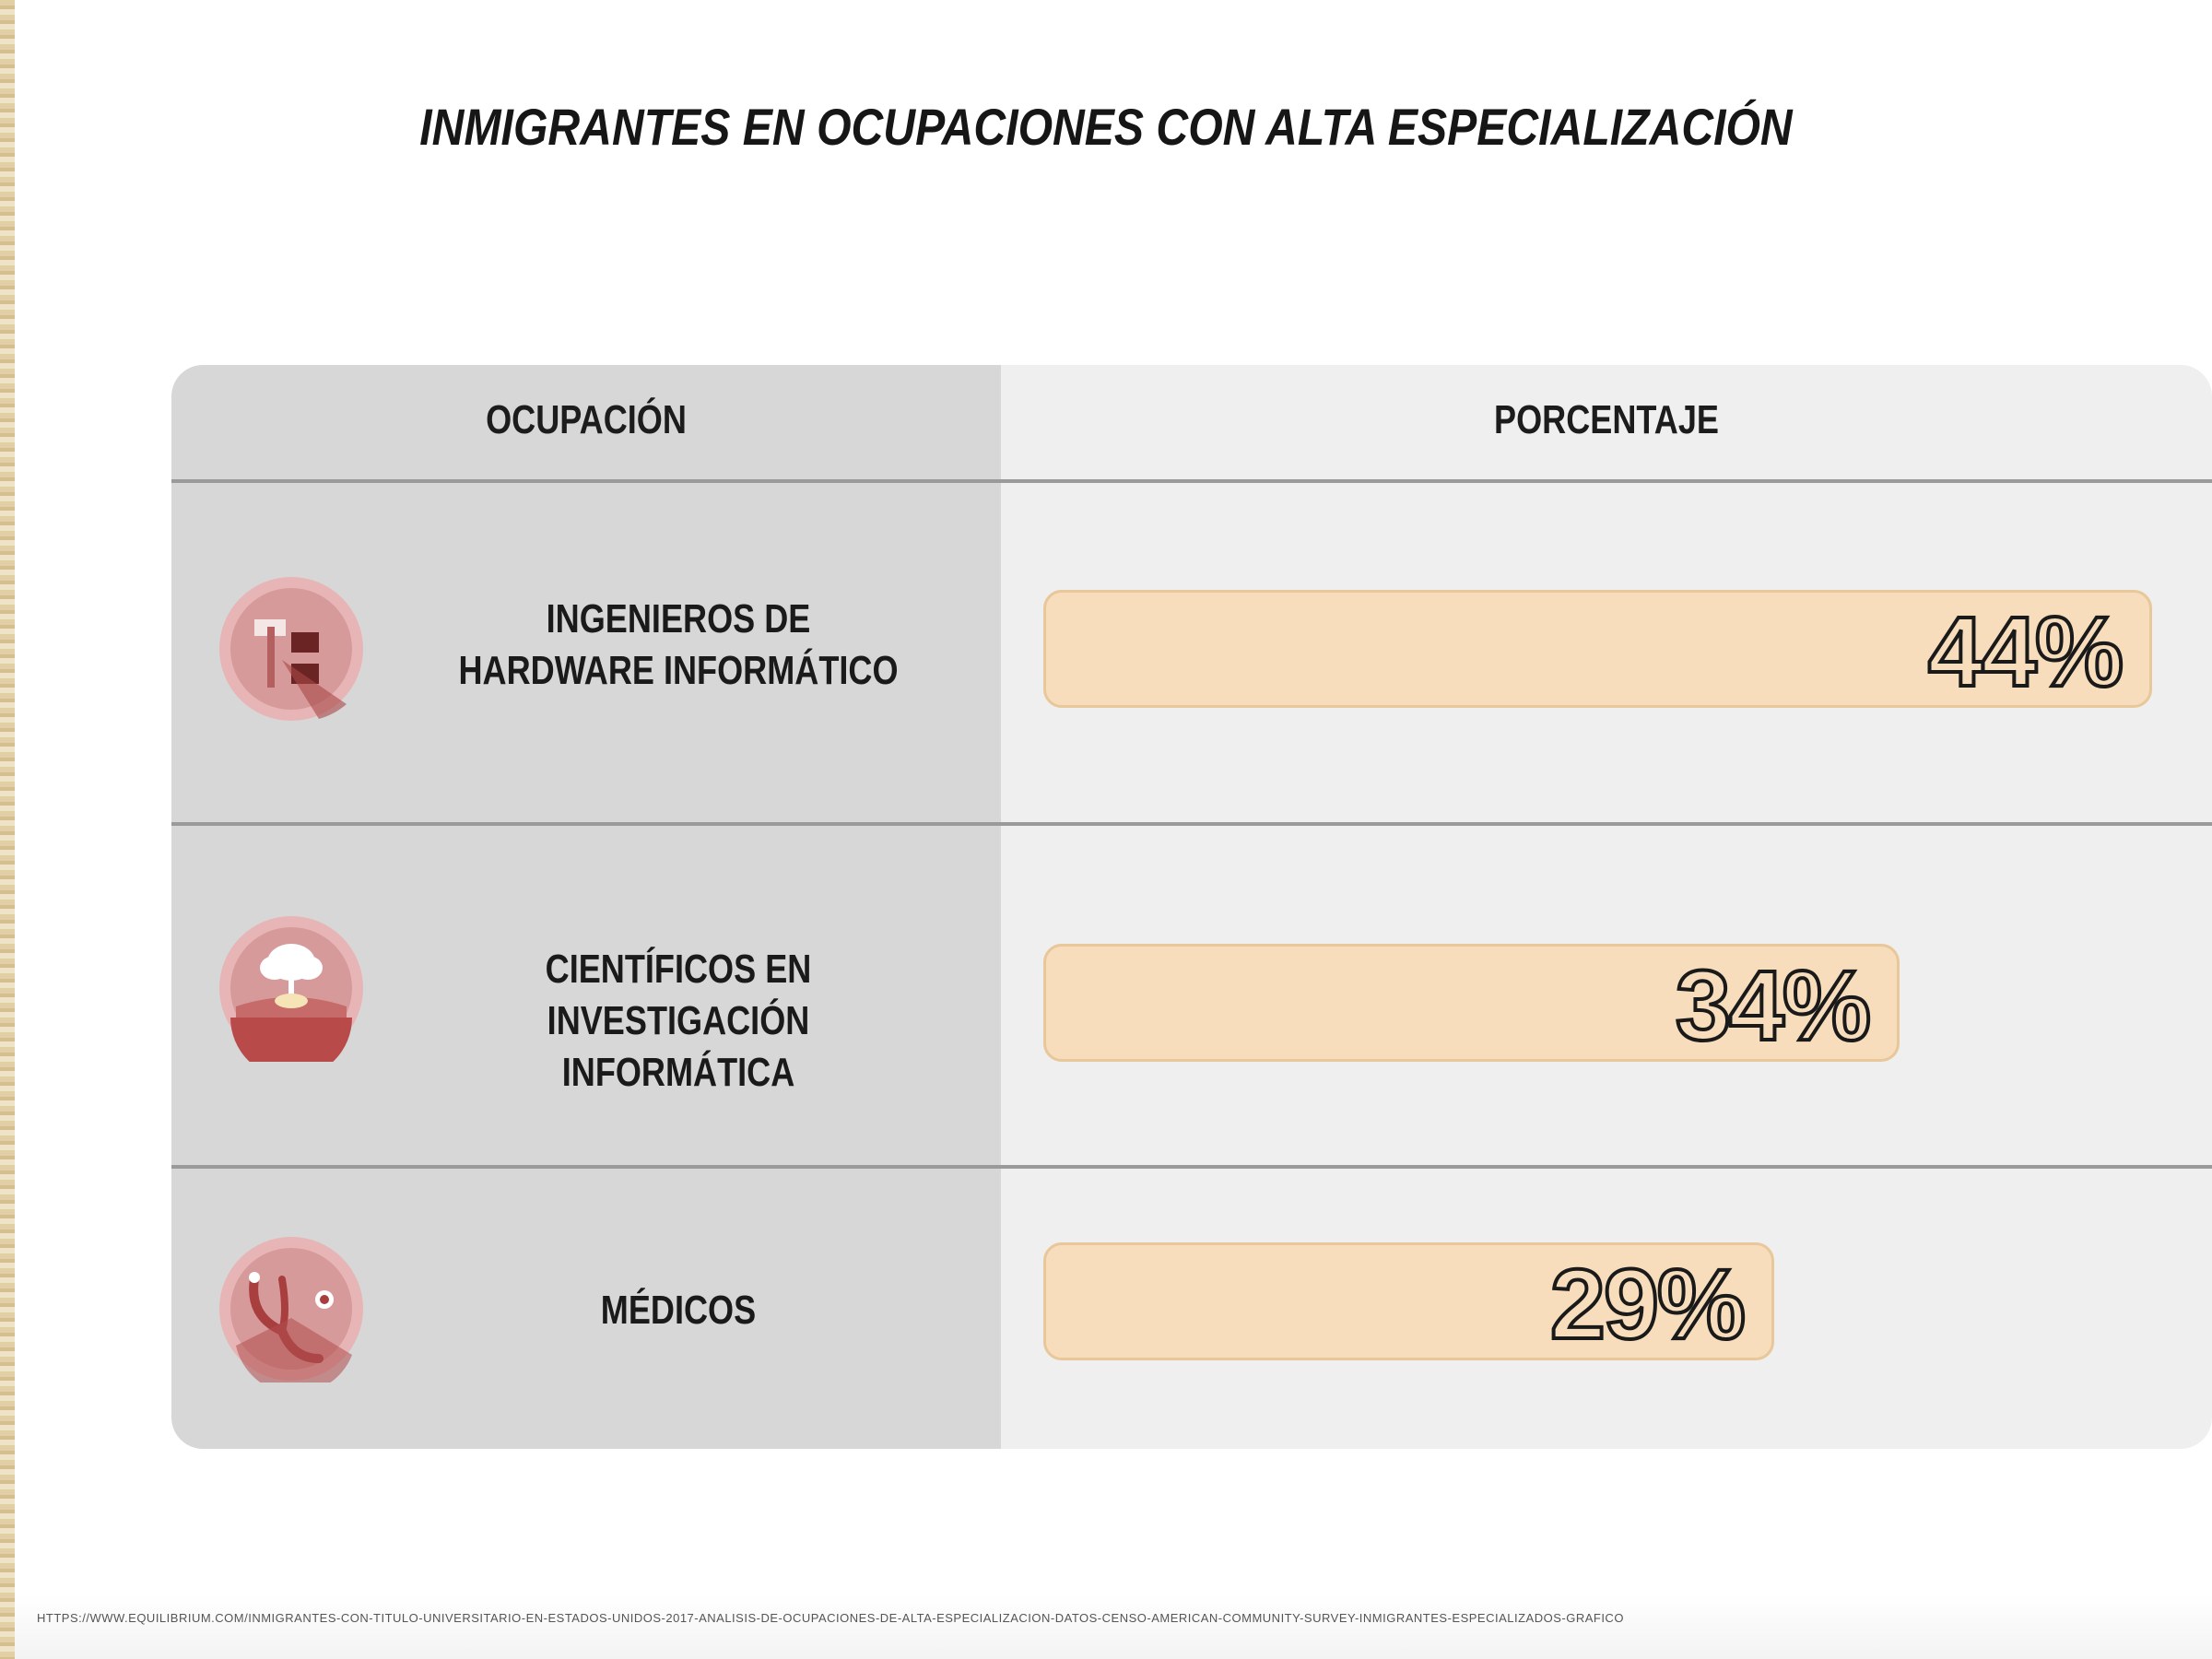 This screenshot has width=2212, height=1659. I want to click on cloud-research-icon, so click(291, 989).